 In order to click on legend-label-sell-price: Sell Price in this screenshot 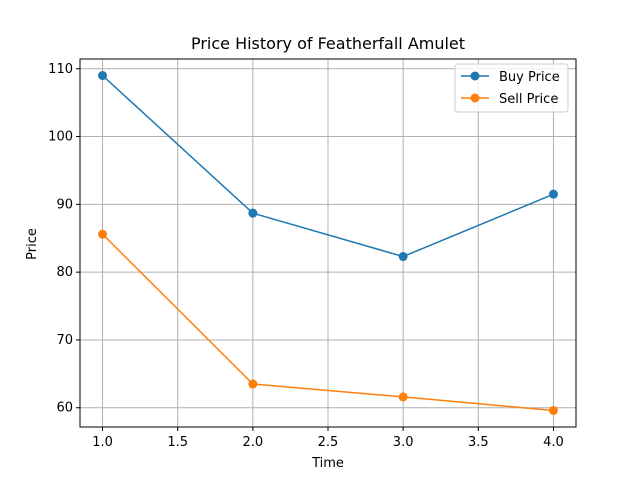, I will do `click(528, 99)`.